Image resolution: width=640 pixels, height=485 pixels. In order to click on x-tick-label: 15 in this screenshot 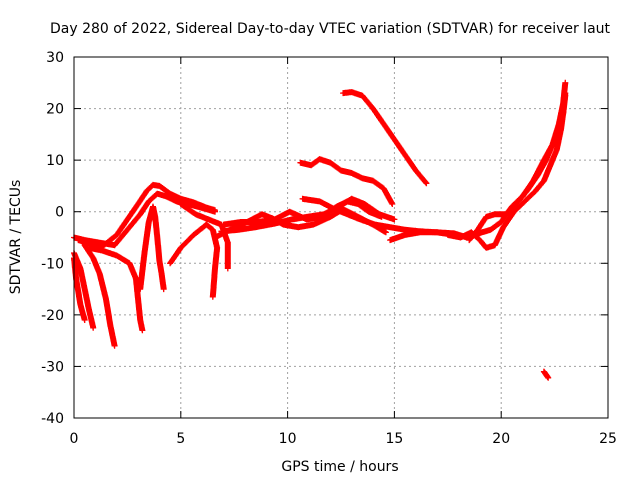, I will do `click(394, 439)`.